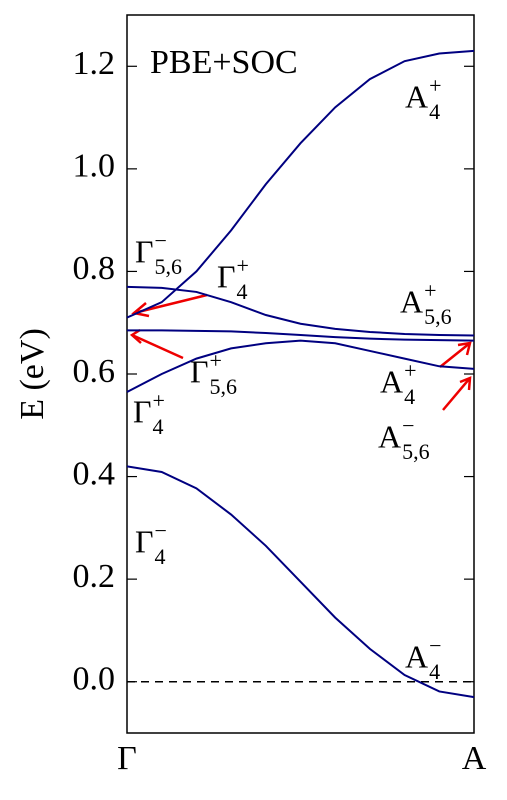 The image size is (507, 800). Describe the element at coordinates (94, 63) in the screenshot. I see `y-tick-label: 1.2` at that location.